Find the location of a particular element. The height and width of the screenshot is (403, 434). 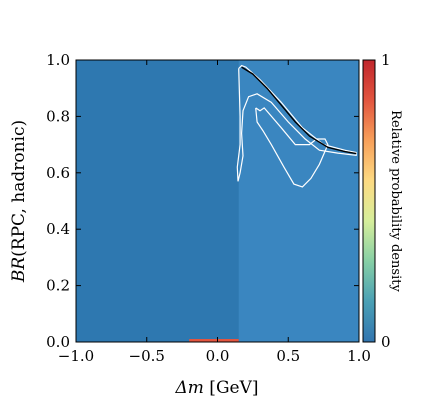

x-tick-label: −0.5 is located at coordinates (147, 356).